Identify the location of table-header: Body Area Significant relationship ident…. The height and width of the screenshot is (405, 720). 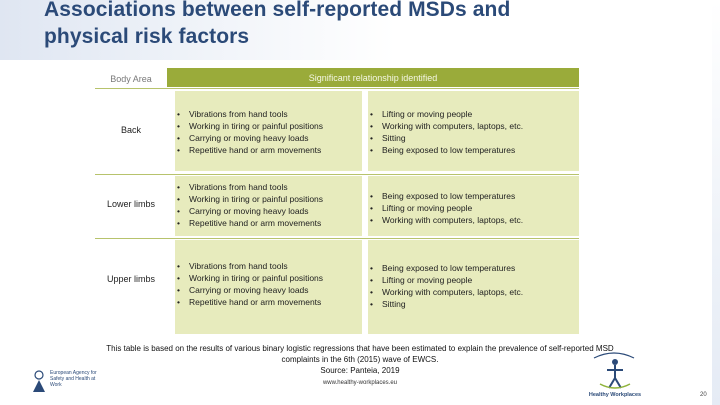
(337, 77).